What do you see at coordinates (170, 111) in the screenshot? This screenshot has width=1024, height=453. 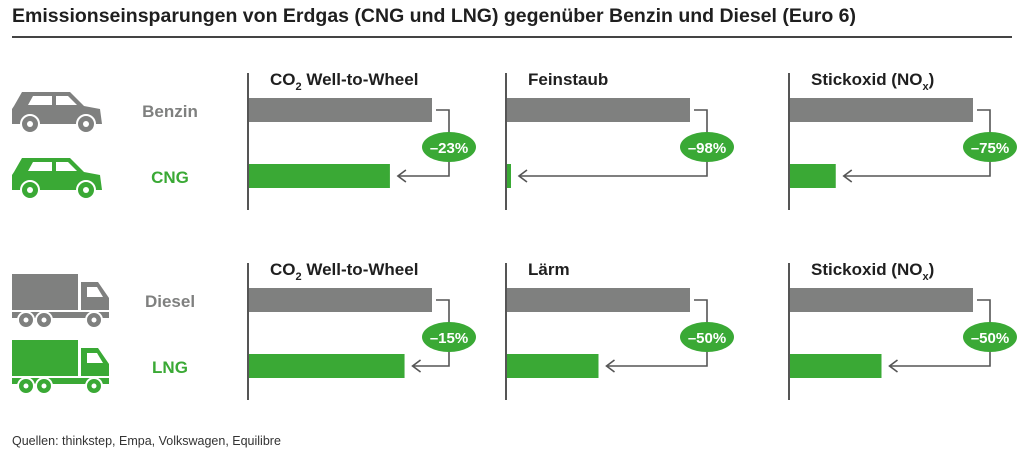 I see `category-label: Benzin` at bounding box center [170, 111].